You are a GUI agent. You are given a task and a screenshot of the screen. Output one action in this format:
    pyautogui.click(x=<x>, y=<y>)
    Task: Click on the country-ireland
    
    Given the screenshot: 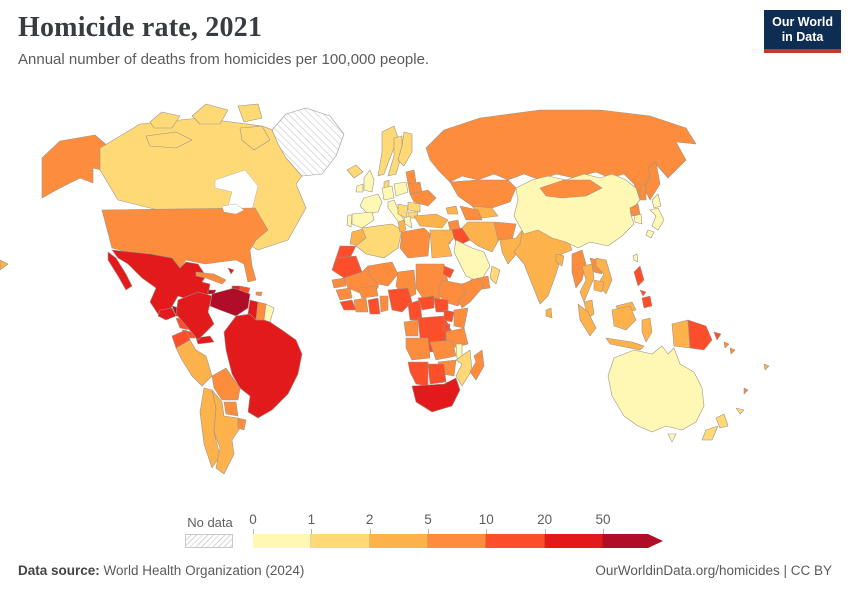 What is the action you would take?
    pyautogui.click(x=359, y=188)
    